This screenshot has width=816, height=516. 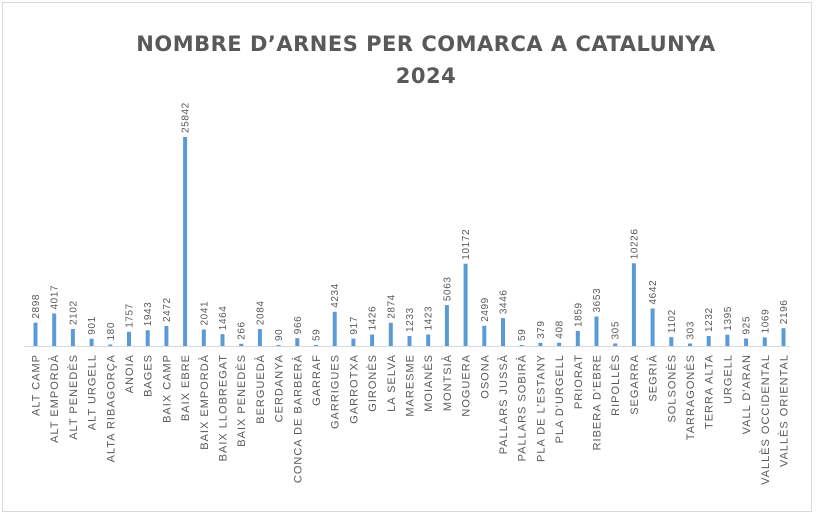 What do you see at coordinates (504, 301) in the screenshot?
I see `data-label: 3446` at bounding box center [504, 301].